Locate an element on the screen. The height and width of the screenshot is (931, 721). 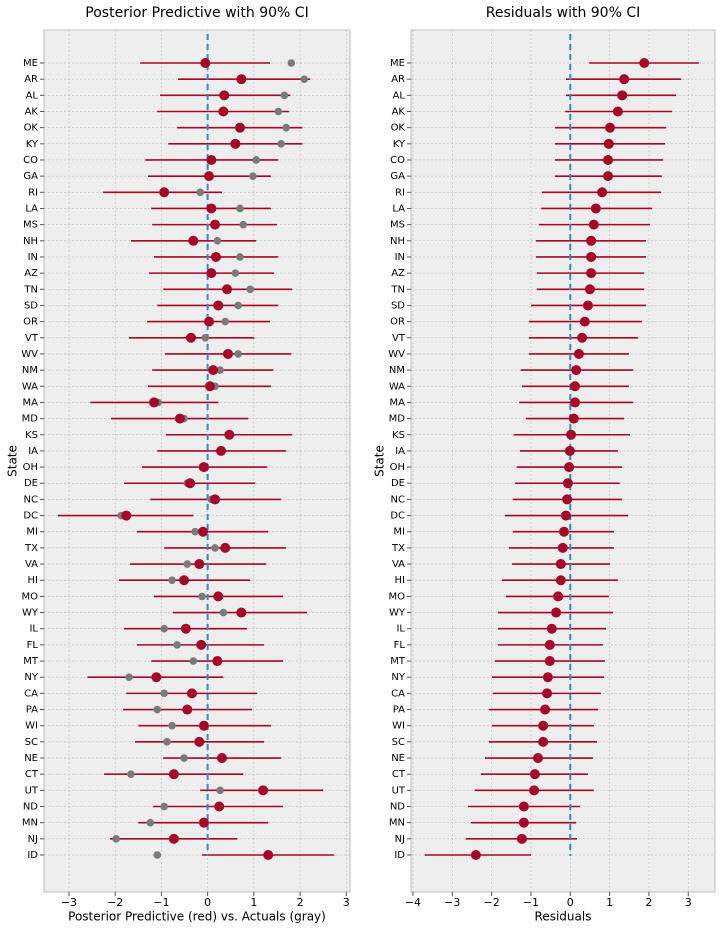
y-tick-label: ME is located at coordinates (30, 63).